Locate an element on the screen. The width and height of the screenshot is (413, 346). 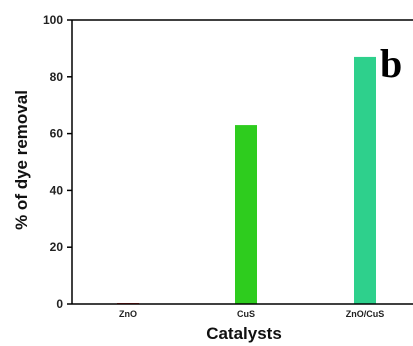
x-tick-label: ZnO is located at coordinates (128, 314).